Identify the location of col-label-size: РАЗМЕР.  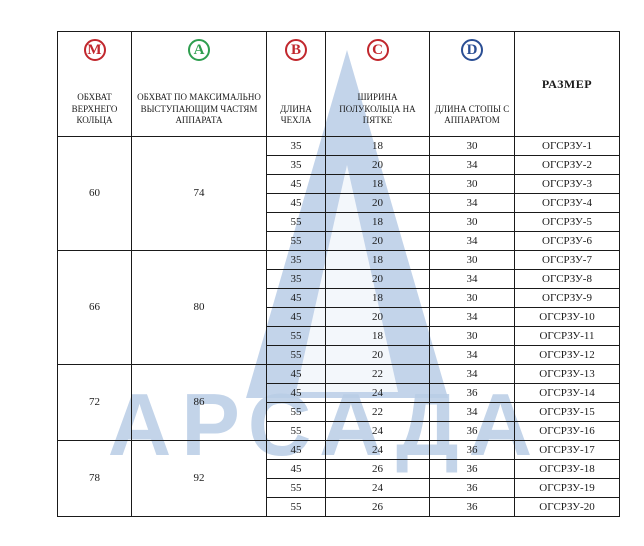
(567, 83).